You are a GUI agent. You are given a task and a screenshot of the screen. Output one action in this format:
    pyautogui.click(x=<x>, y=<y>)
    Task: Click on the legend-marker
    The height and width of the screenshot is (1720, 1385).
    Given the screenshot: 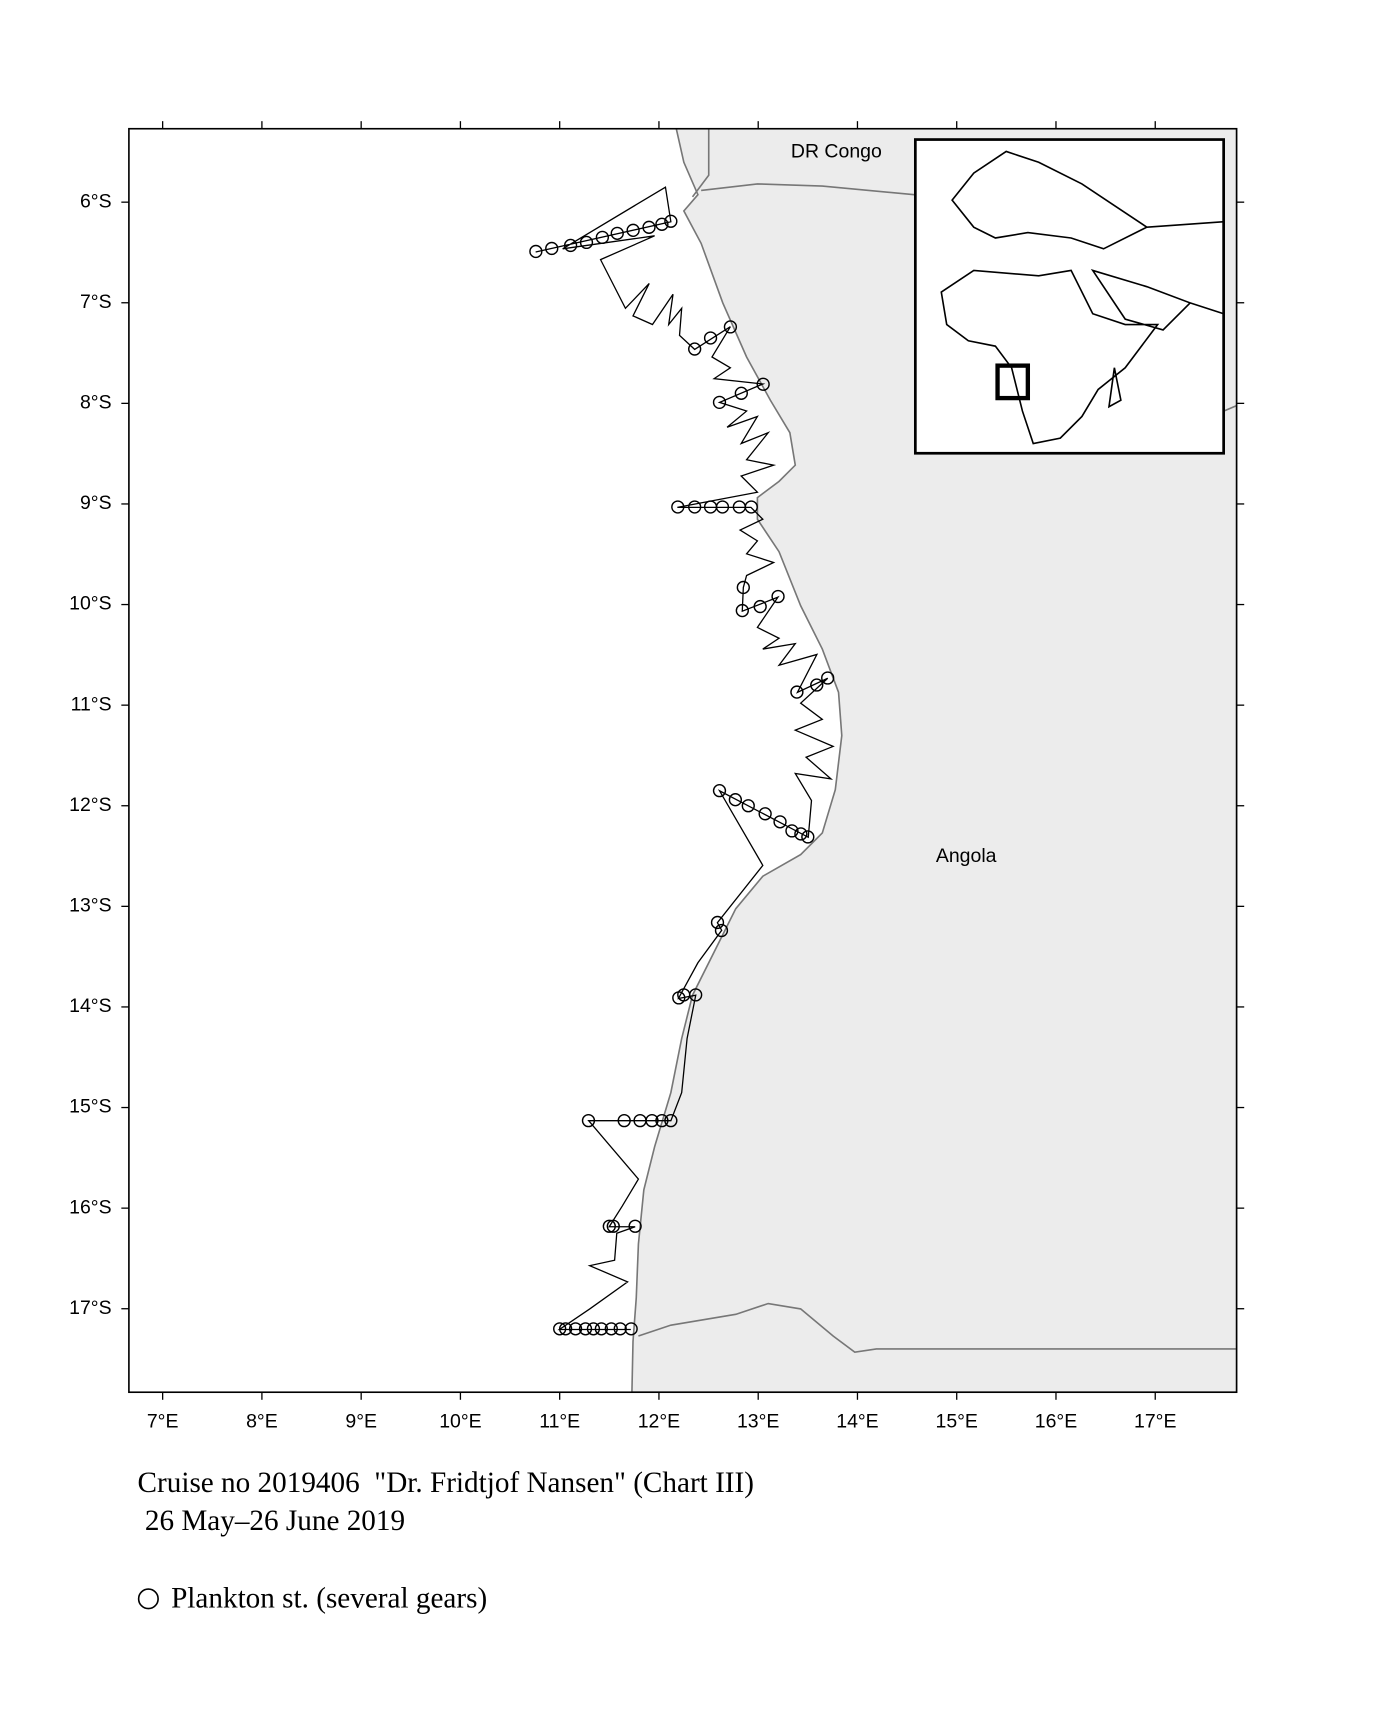 What is the action you would take?
    pyautogui.click(x=148, y=1599)
    